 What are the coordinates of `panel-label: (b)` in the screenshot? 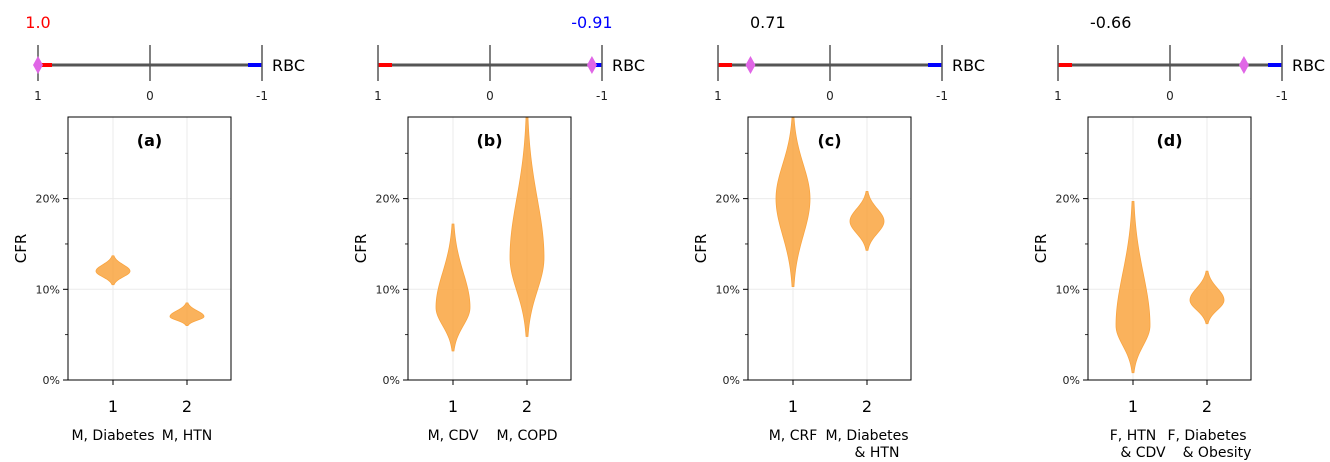 It's located at (489, 140).